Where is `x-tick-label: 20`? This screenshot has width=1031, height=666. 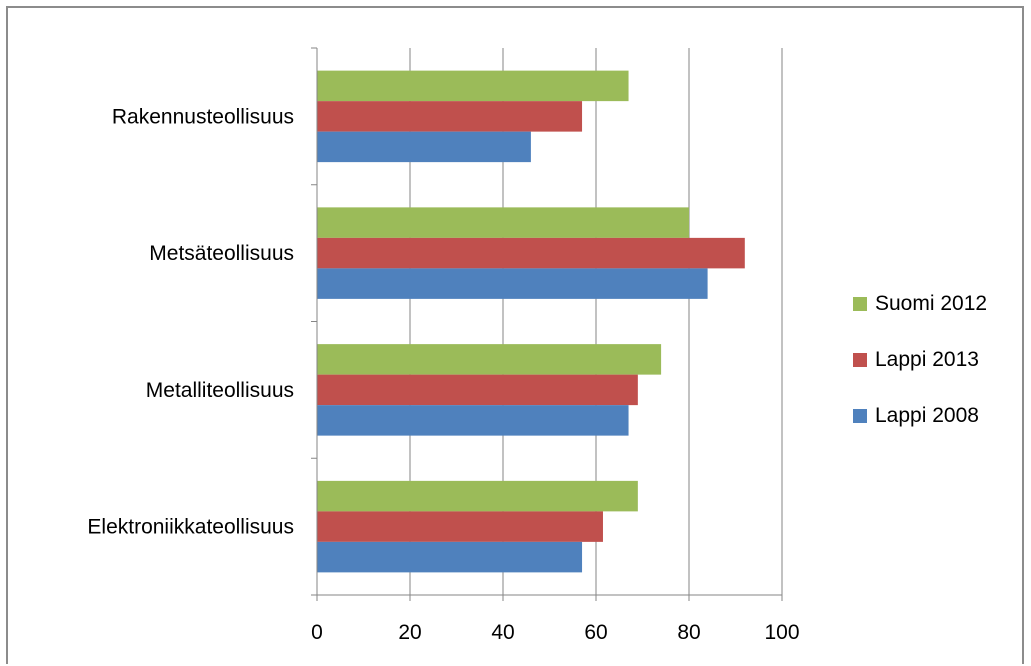 x-tick-label: 20 is located at coordinates (409, 632).